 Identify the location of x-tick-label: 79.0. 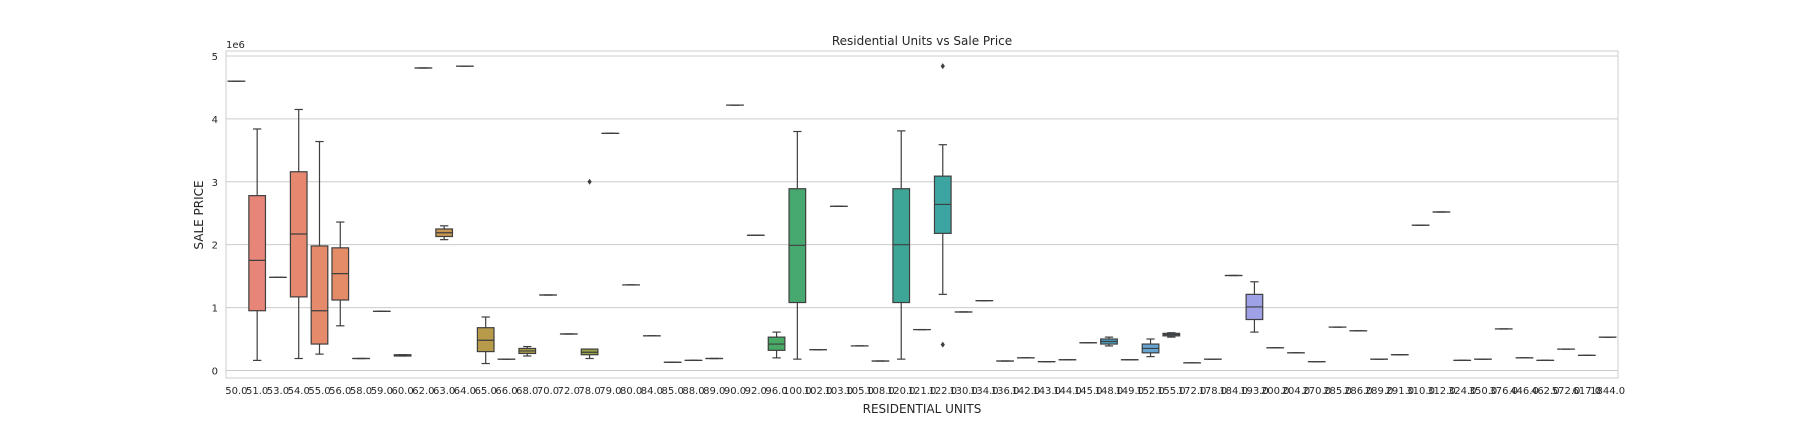
(610, 391).